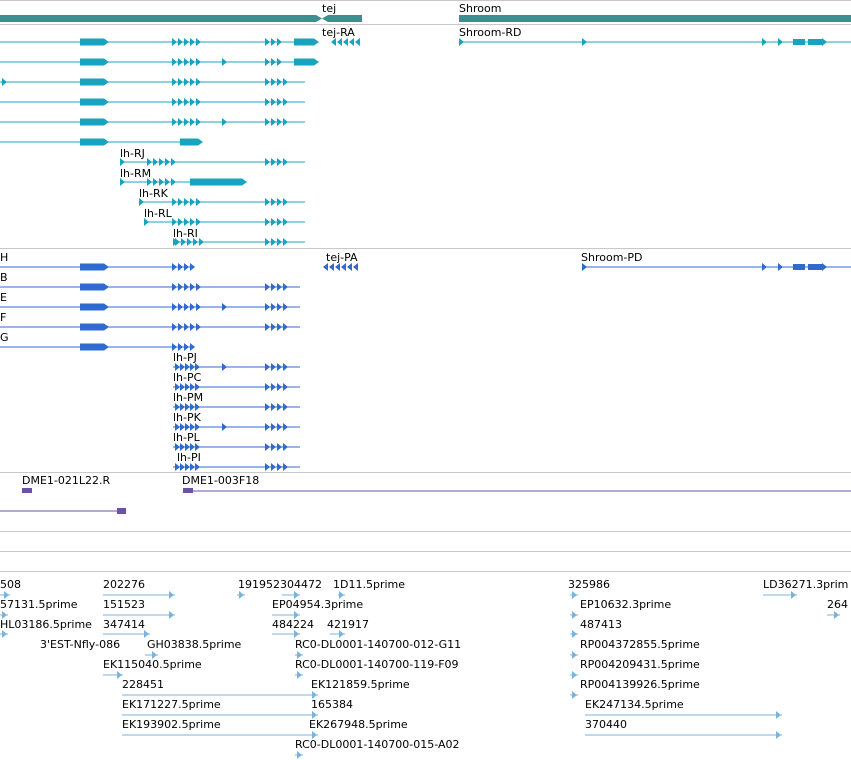 The width and height of the screenshot is (851, 760). What do you see at coordinates (348, 624) in the screenshot?
I see `est-label: 421917` at bounding box center [348, 624].